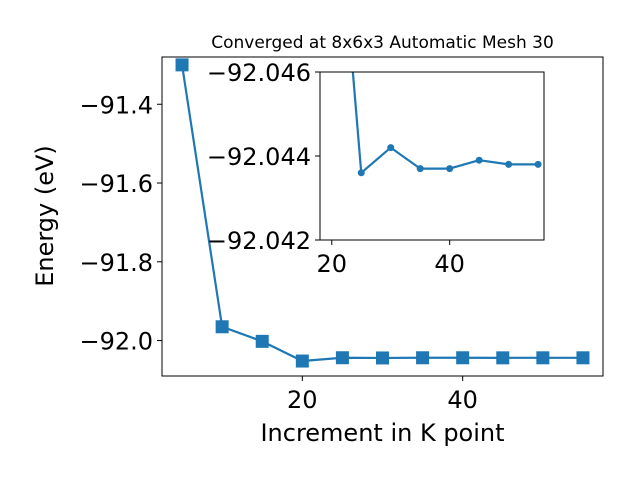 This screenshot has height=480, width=640. I want to click on inset-y-tick-label: −92.042, so click(259, 241).